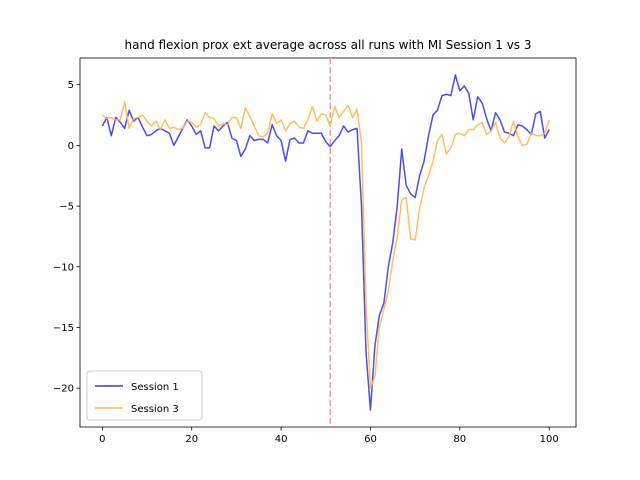  What do you see at coordinates (329, 436) in the screenshot?
I see `x-axis: 0 20 40 60 80 100` at bounding box center [329, 436].